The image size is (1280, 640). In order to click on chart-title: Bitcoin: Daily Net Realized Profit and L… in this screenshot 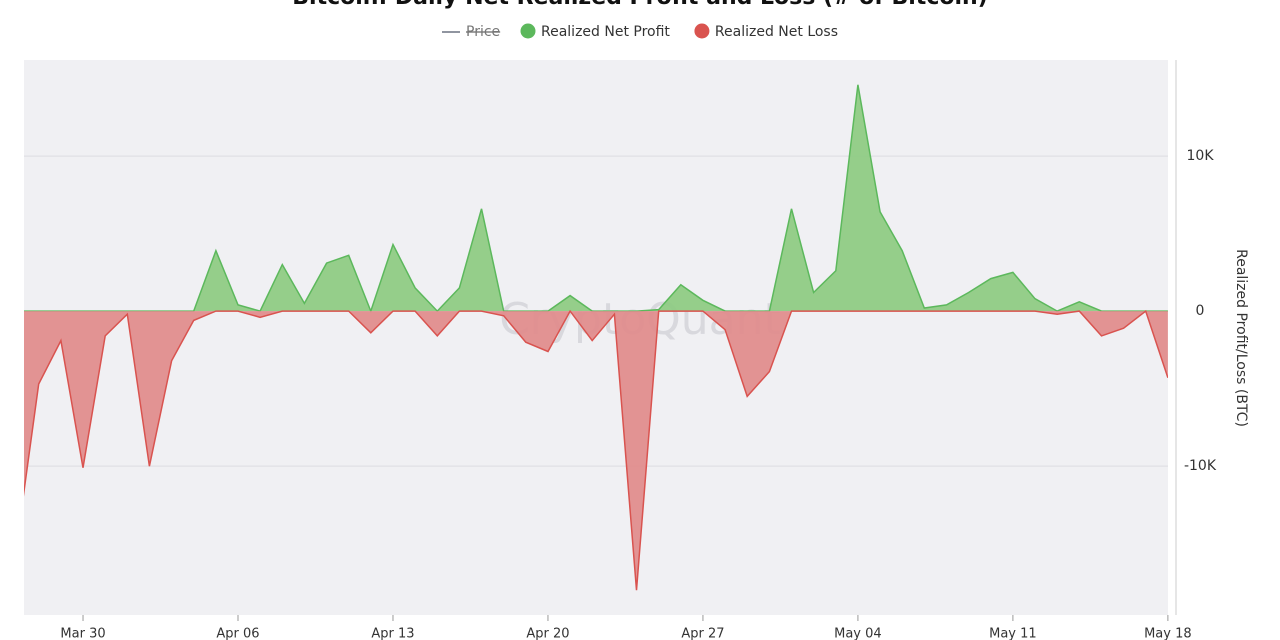, I will do `click(639, 5)`.